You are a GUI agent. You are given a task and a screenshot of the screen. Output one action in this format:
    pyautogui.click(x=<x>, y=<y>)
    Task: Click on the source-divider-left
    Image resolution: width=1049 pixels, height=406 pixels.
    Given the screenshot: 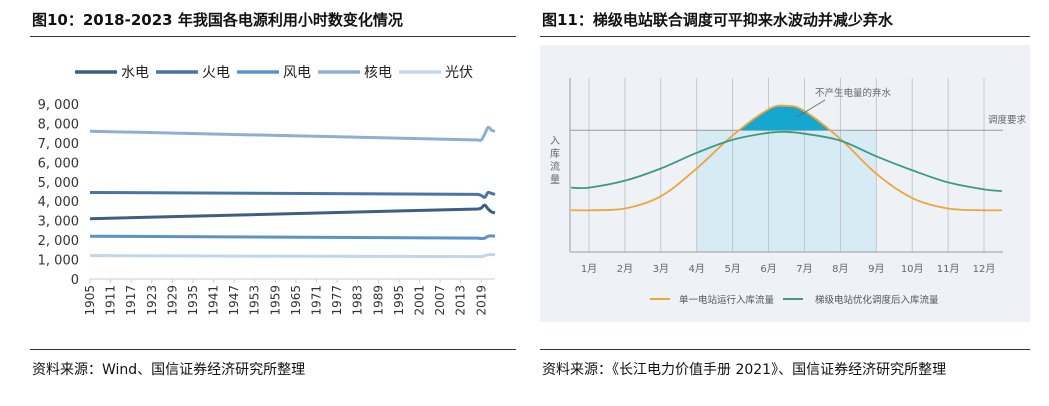 What is the action you would take?
    pyautogui.click(x=273, y=349)
    